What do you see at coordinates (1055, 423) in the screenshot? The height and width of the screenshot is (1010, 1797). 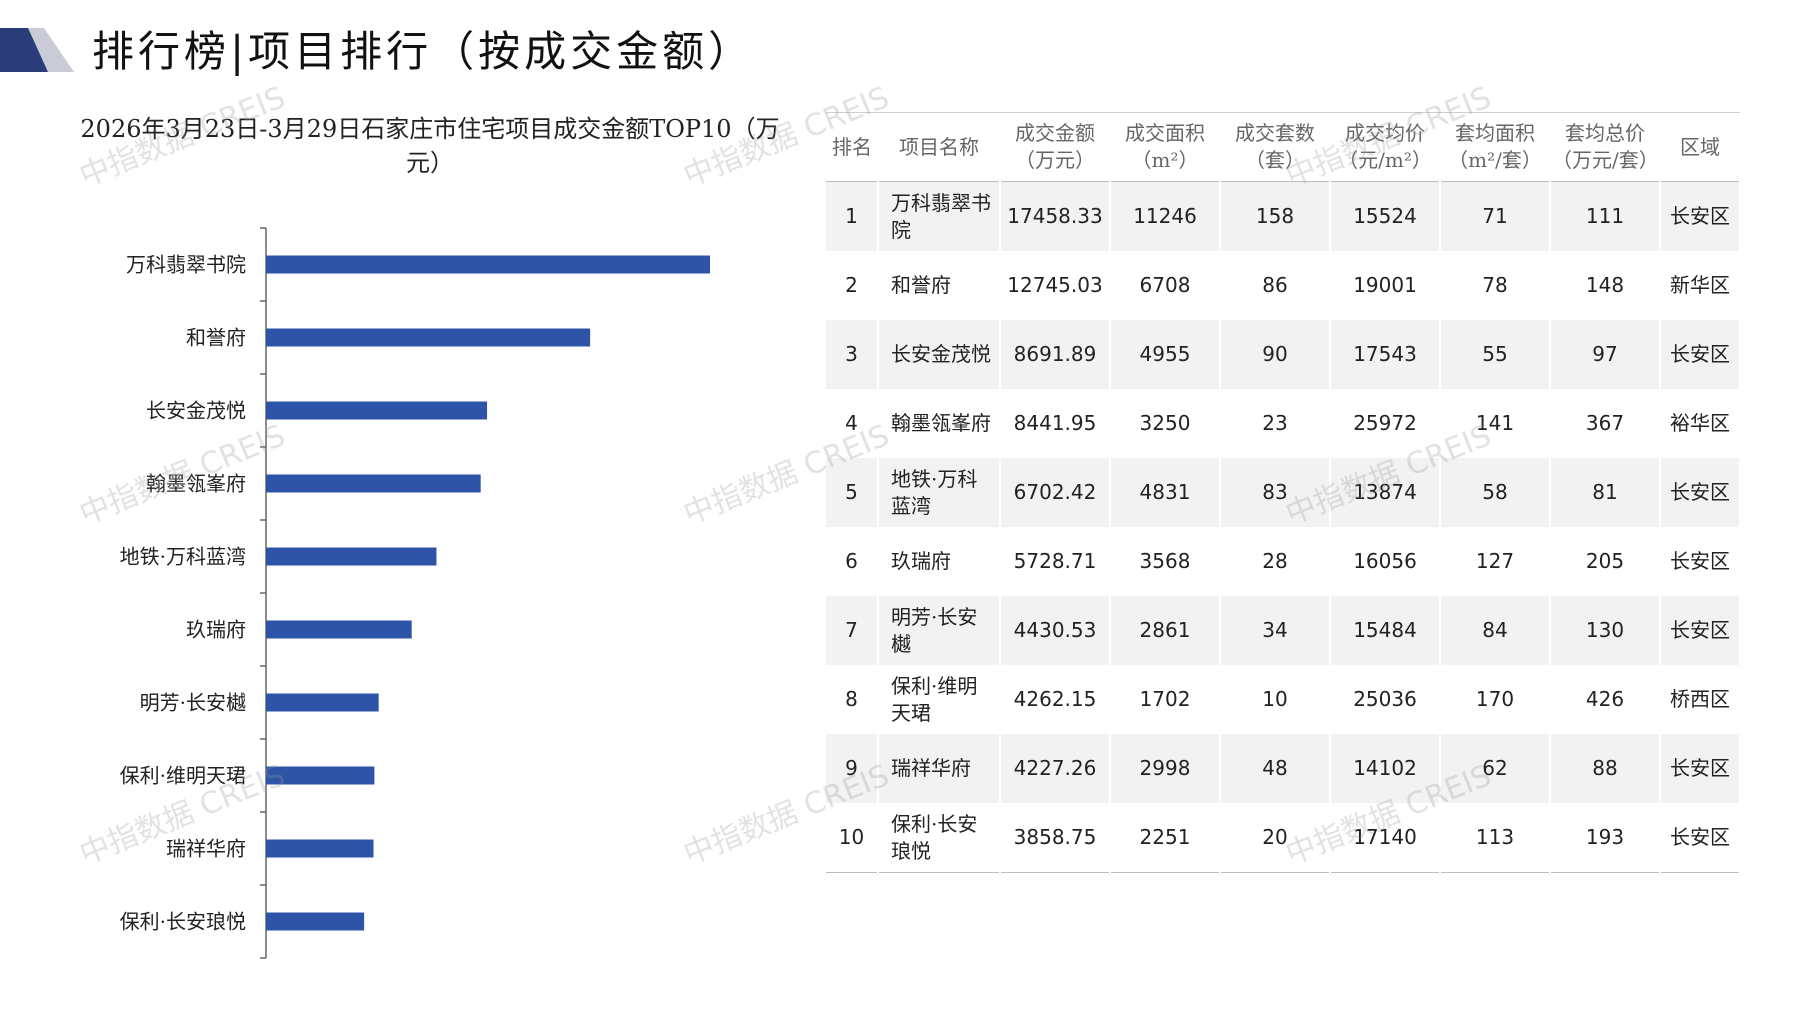 I see `table-cell: 8441.95` at bounding box center [1055, 423].